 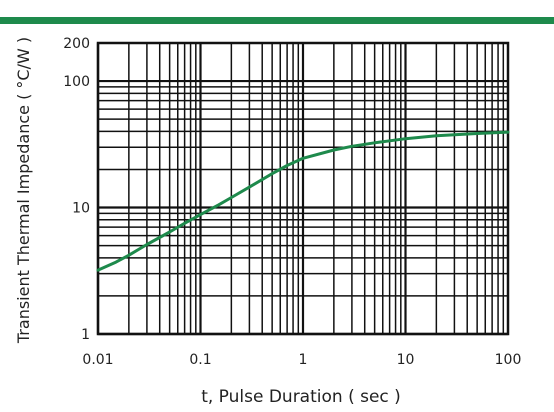 What do you see at coordinates (406, 360) in the screenshot?
I see `x-tick-label: 10` at bounding box center [406, 360].